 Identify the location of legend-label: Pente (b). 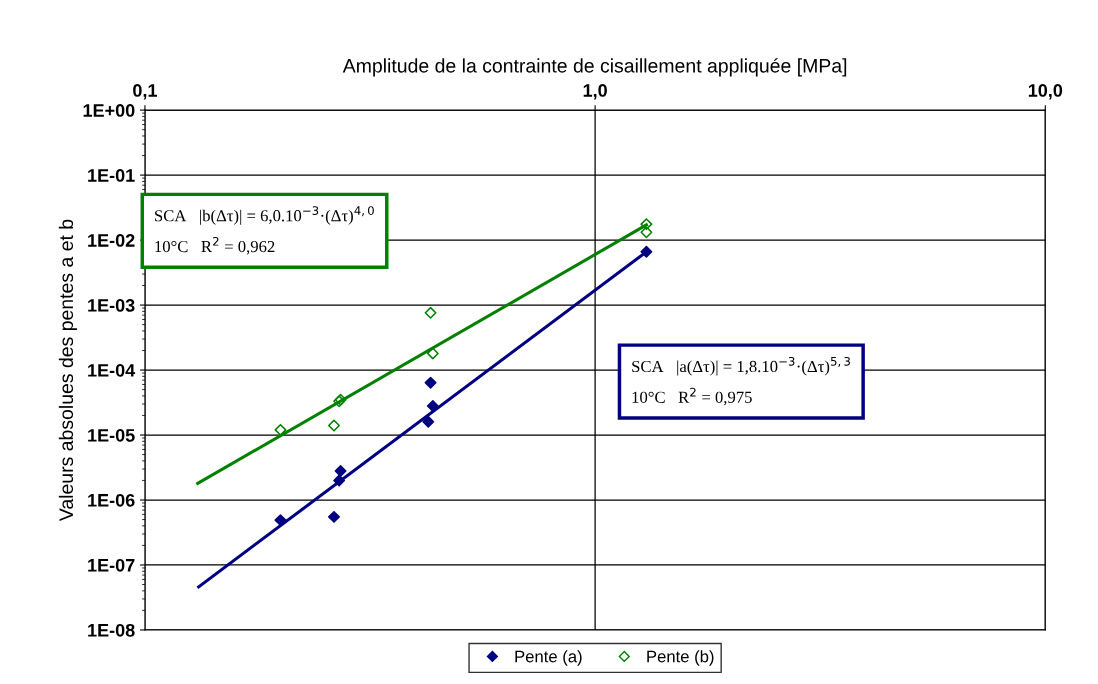
(680, 658).